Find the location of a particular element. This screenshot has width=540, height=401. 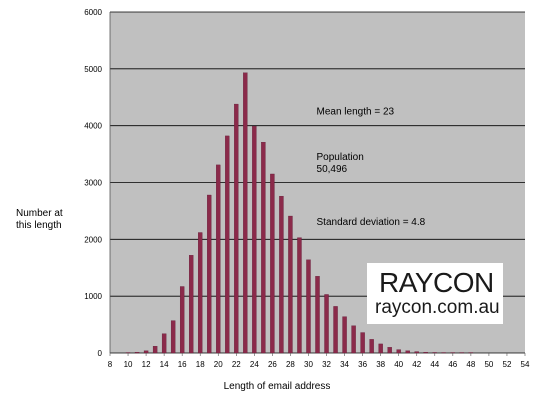

x-tick-label: 14 is located at coordinates (164, 364).